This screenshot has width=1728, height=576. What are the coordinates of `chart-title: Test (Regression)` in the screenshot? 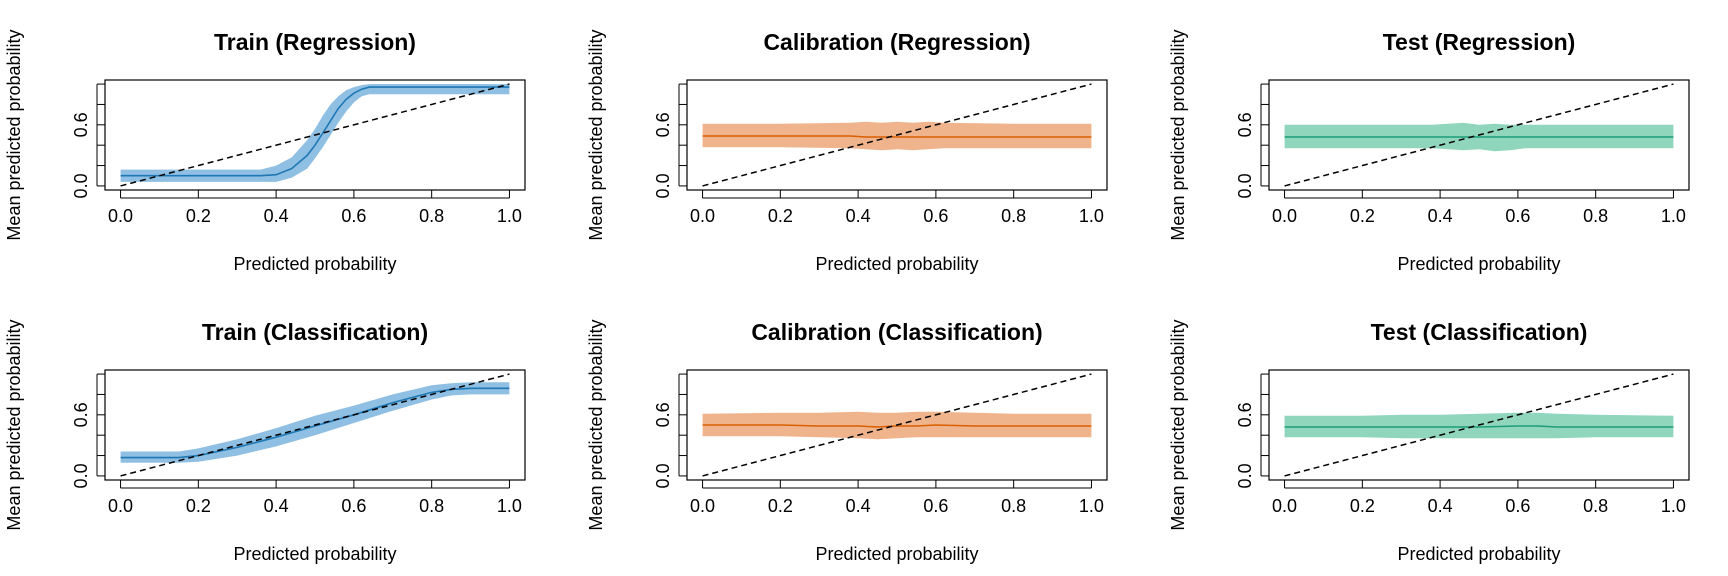 It's located at (1479, 42).